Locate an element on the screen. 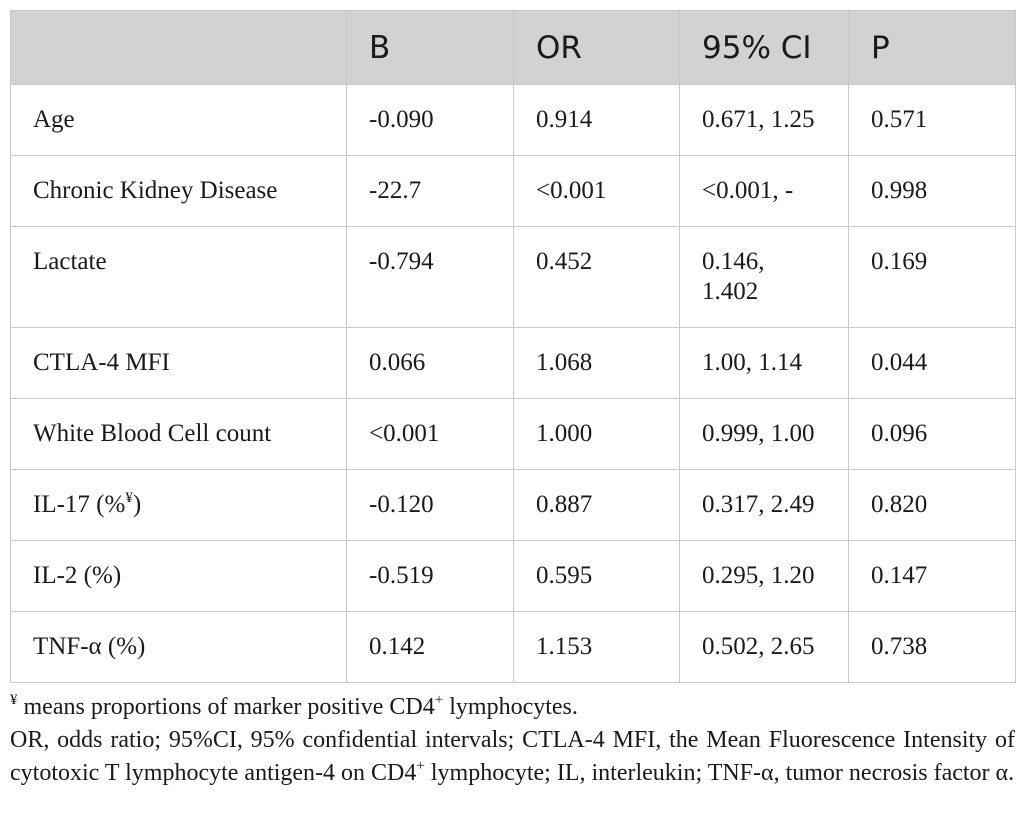 Image resolution: width=1026 pixels, height=831 pixels. ci-line-2: 1.402 is located at coordinates (730, 291).